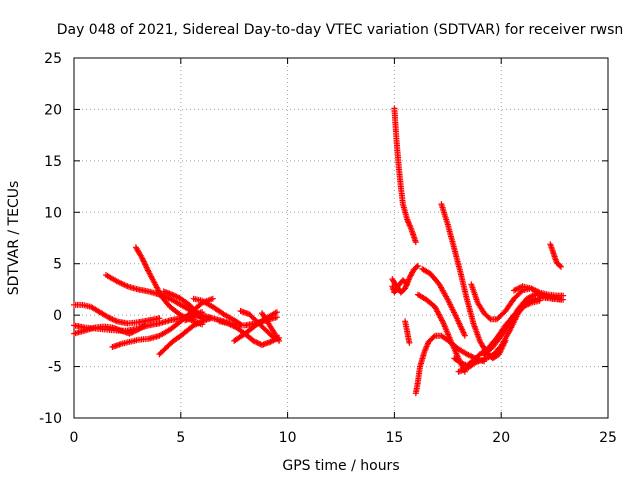 Image resolution: width=640 pixels, height=480 pixels. What do you see at coordinates (608, 438) in the screenshot?
I see `x-tick-label: 25` at bounding box center [608, 438].